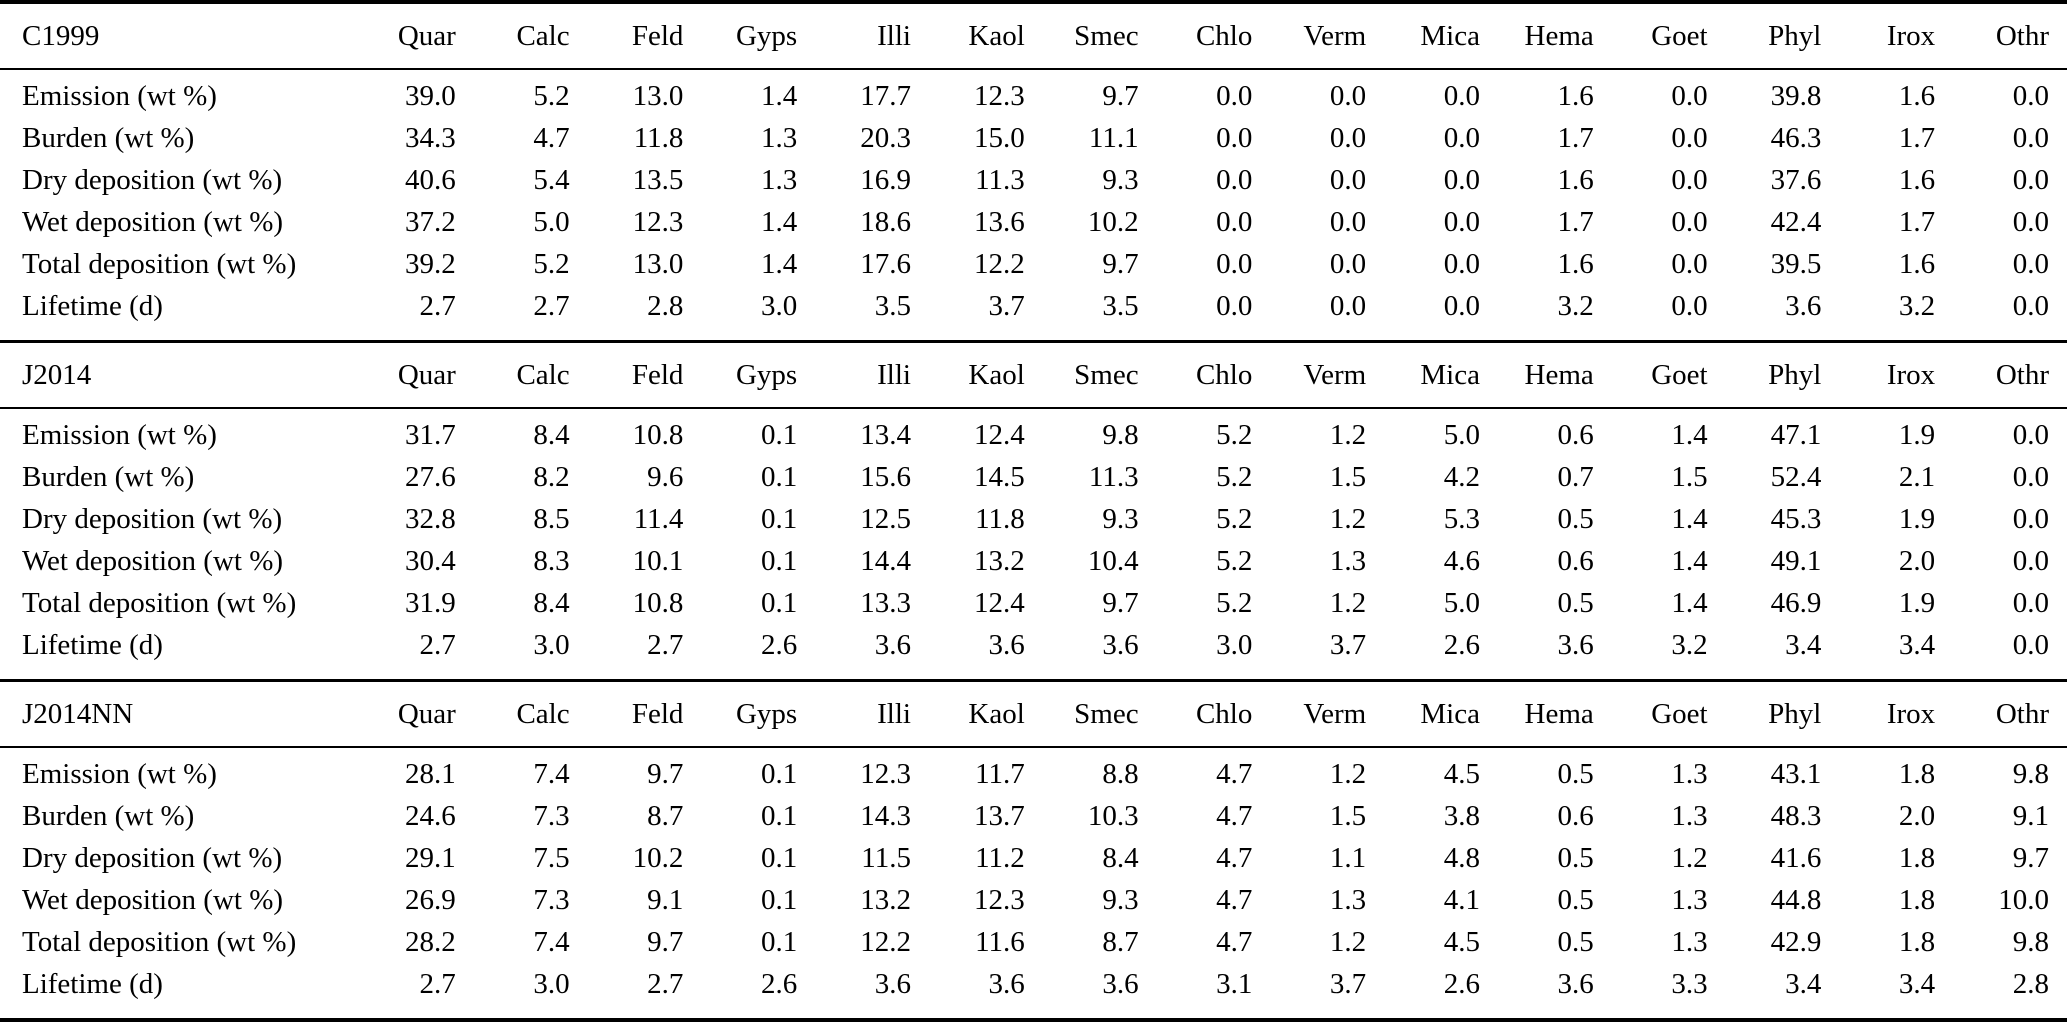 The image size is (2067, 1024). I want to click on value-cell: 8.4, so click(1120, 857).